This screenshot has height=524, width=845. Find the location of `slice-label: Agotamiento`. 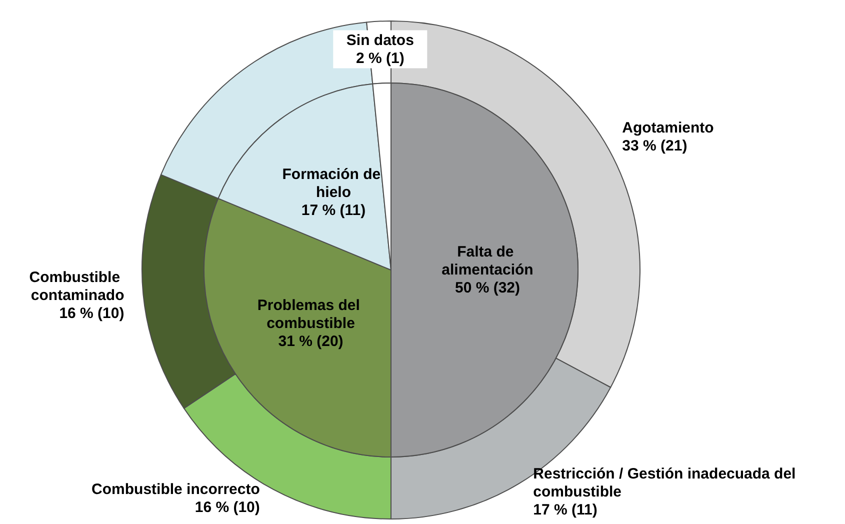

slice-label: Agotamiento is located at coordinates (668, 127).